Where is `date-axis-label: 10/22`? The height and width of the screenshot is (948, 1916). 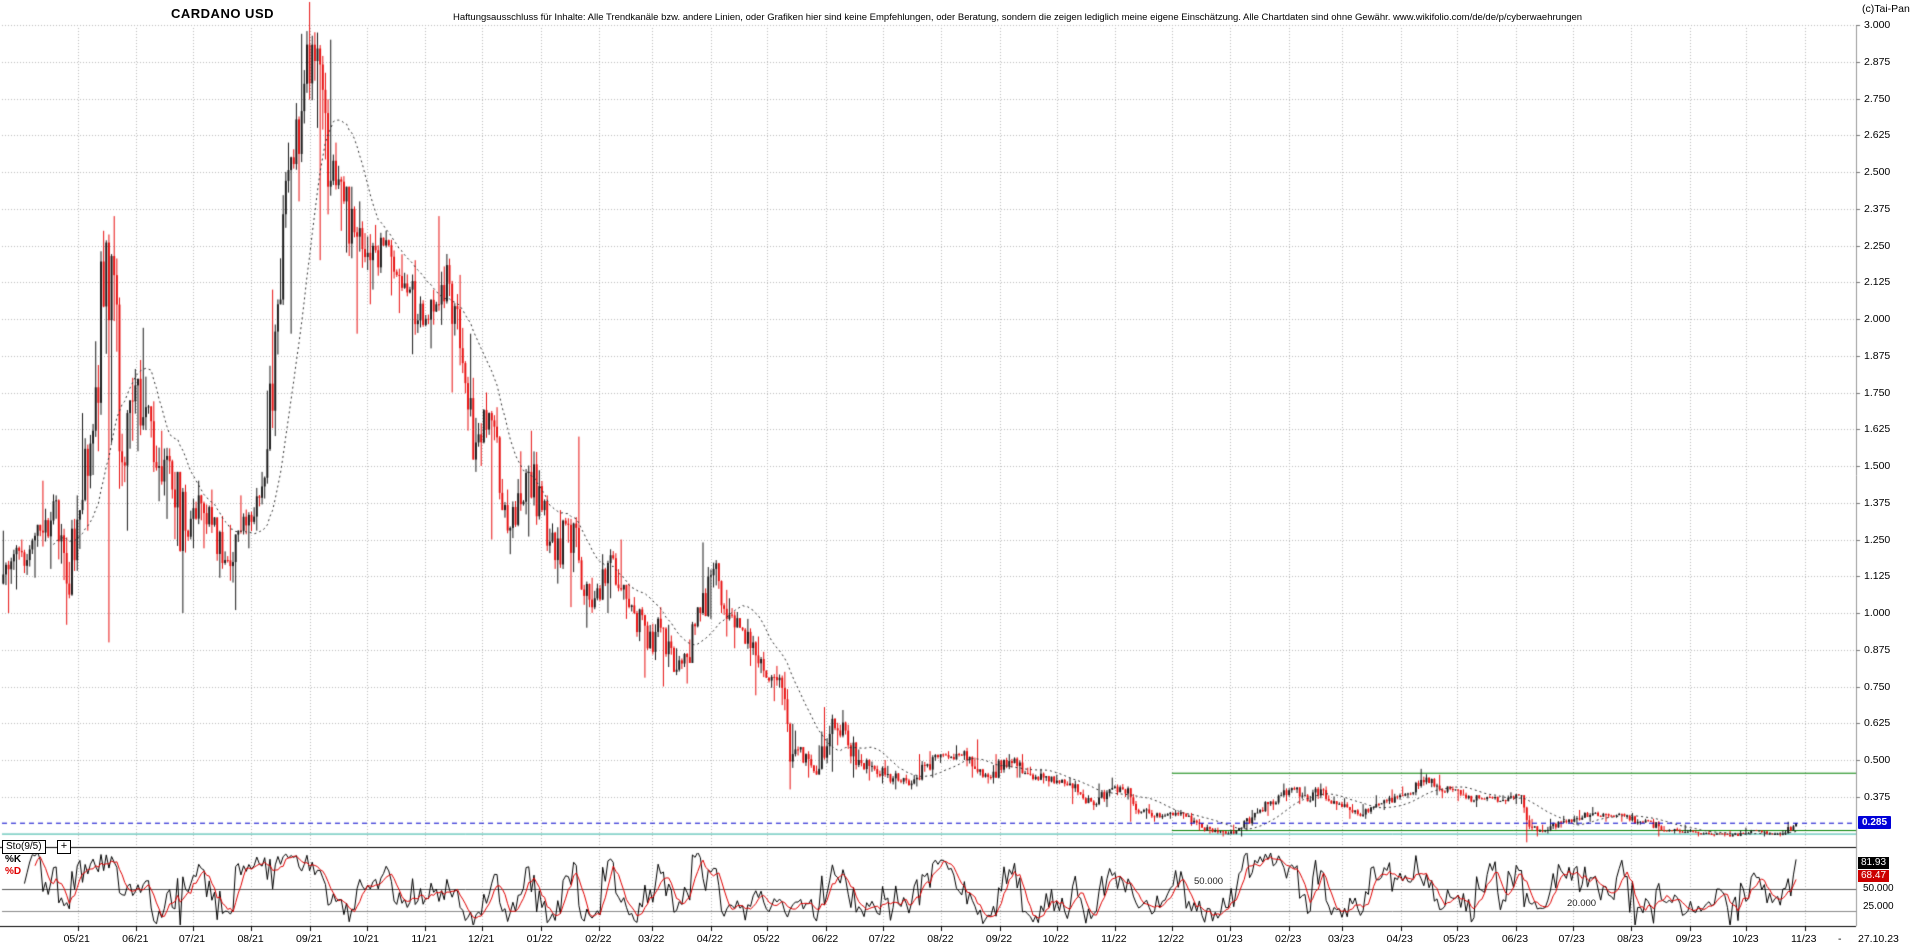
date-axis-label: 10/22 is located at coordinates (1055, 939).